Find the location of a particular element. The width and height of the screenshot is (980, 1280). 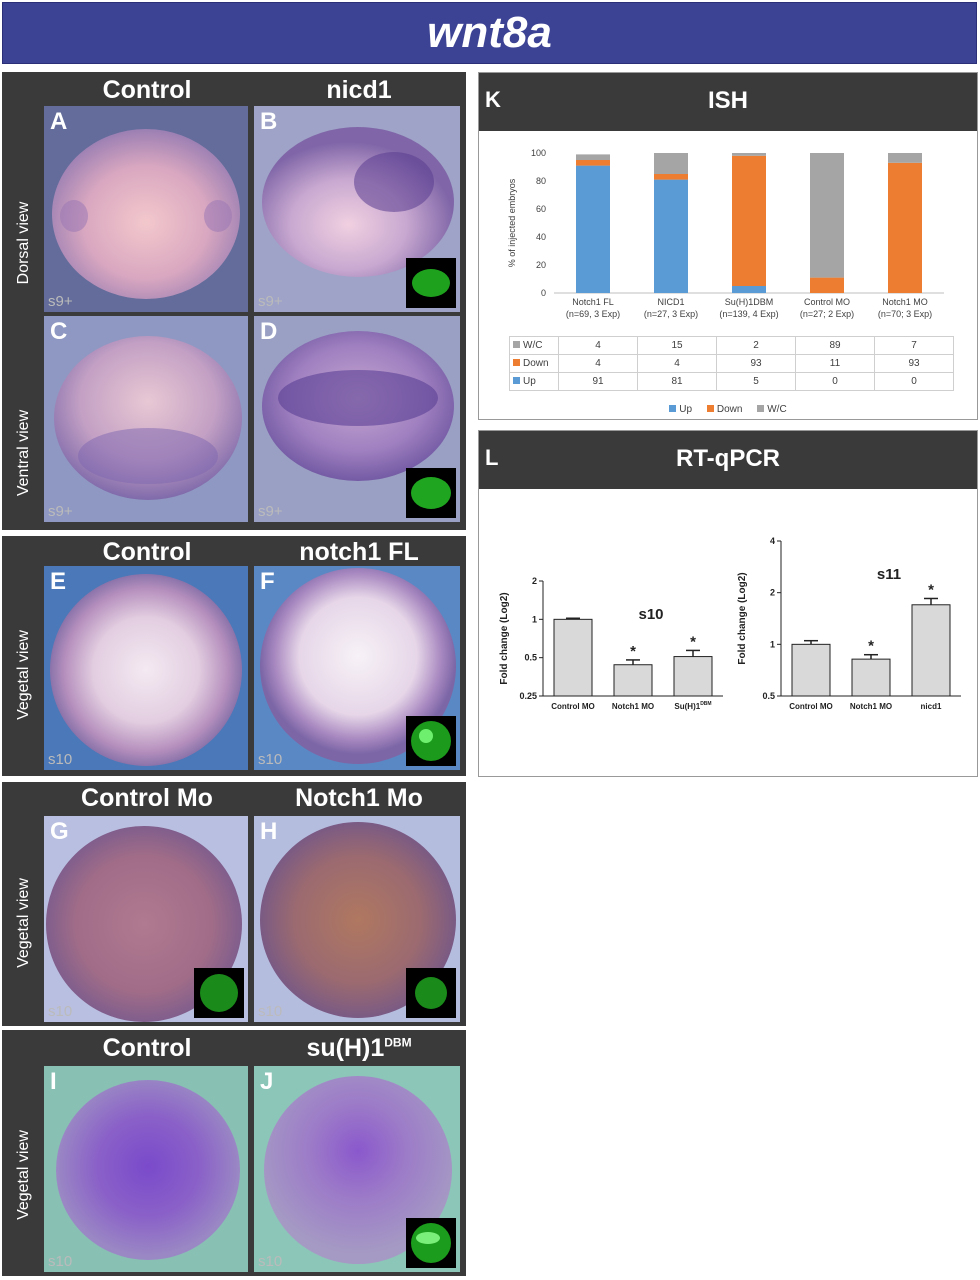

panel-letter: G is located at coordinates (59, 831).